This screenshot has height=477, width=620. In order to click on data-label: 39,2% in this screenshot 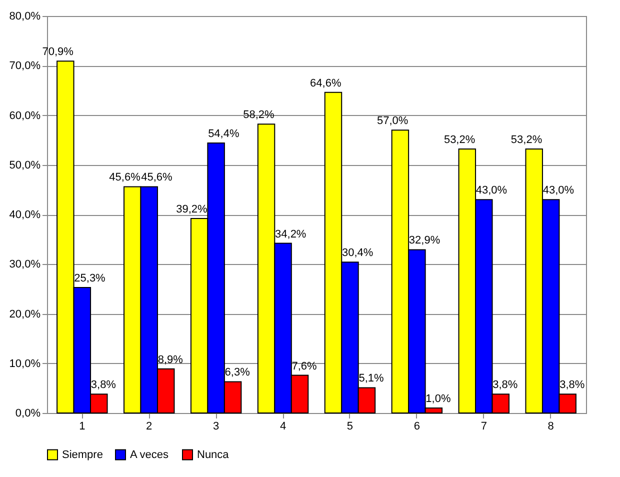, I will do `click(192, 209)`.